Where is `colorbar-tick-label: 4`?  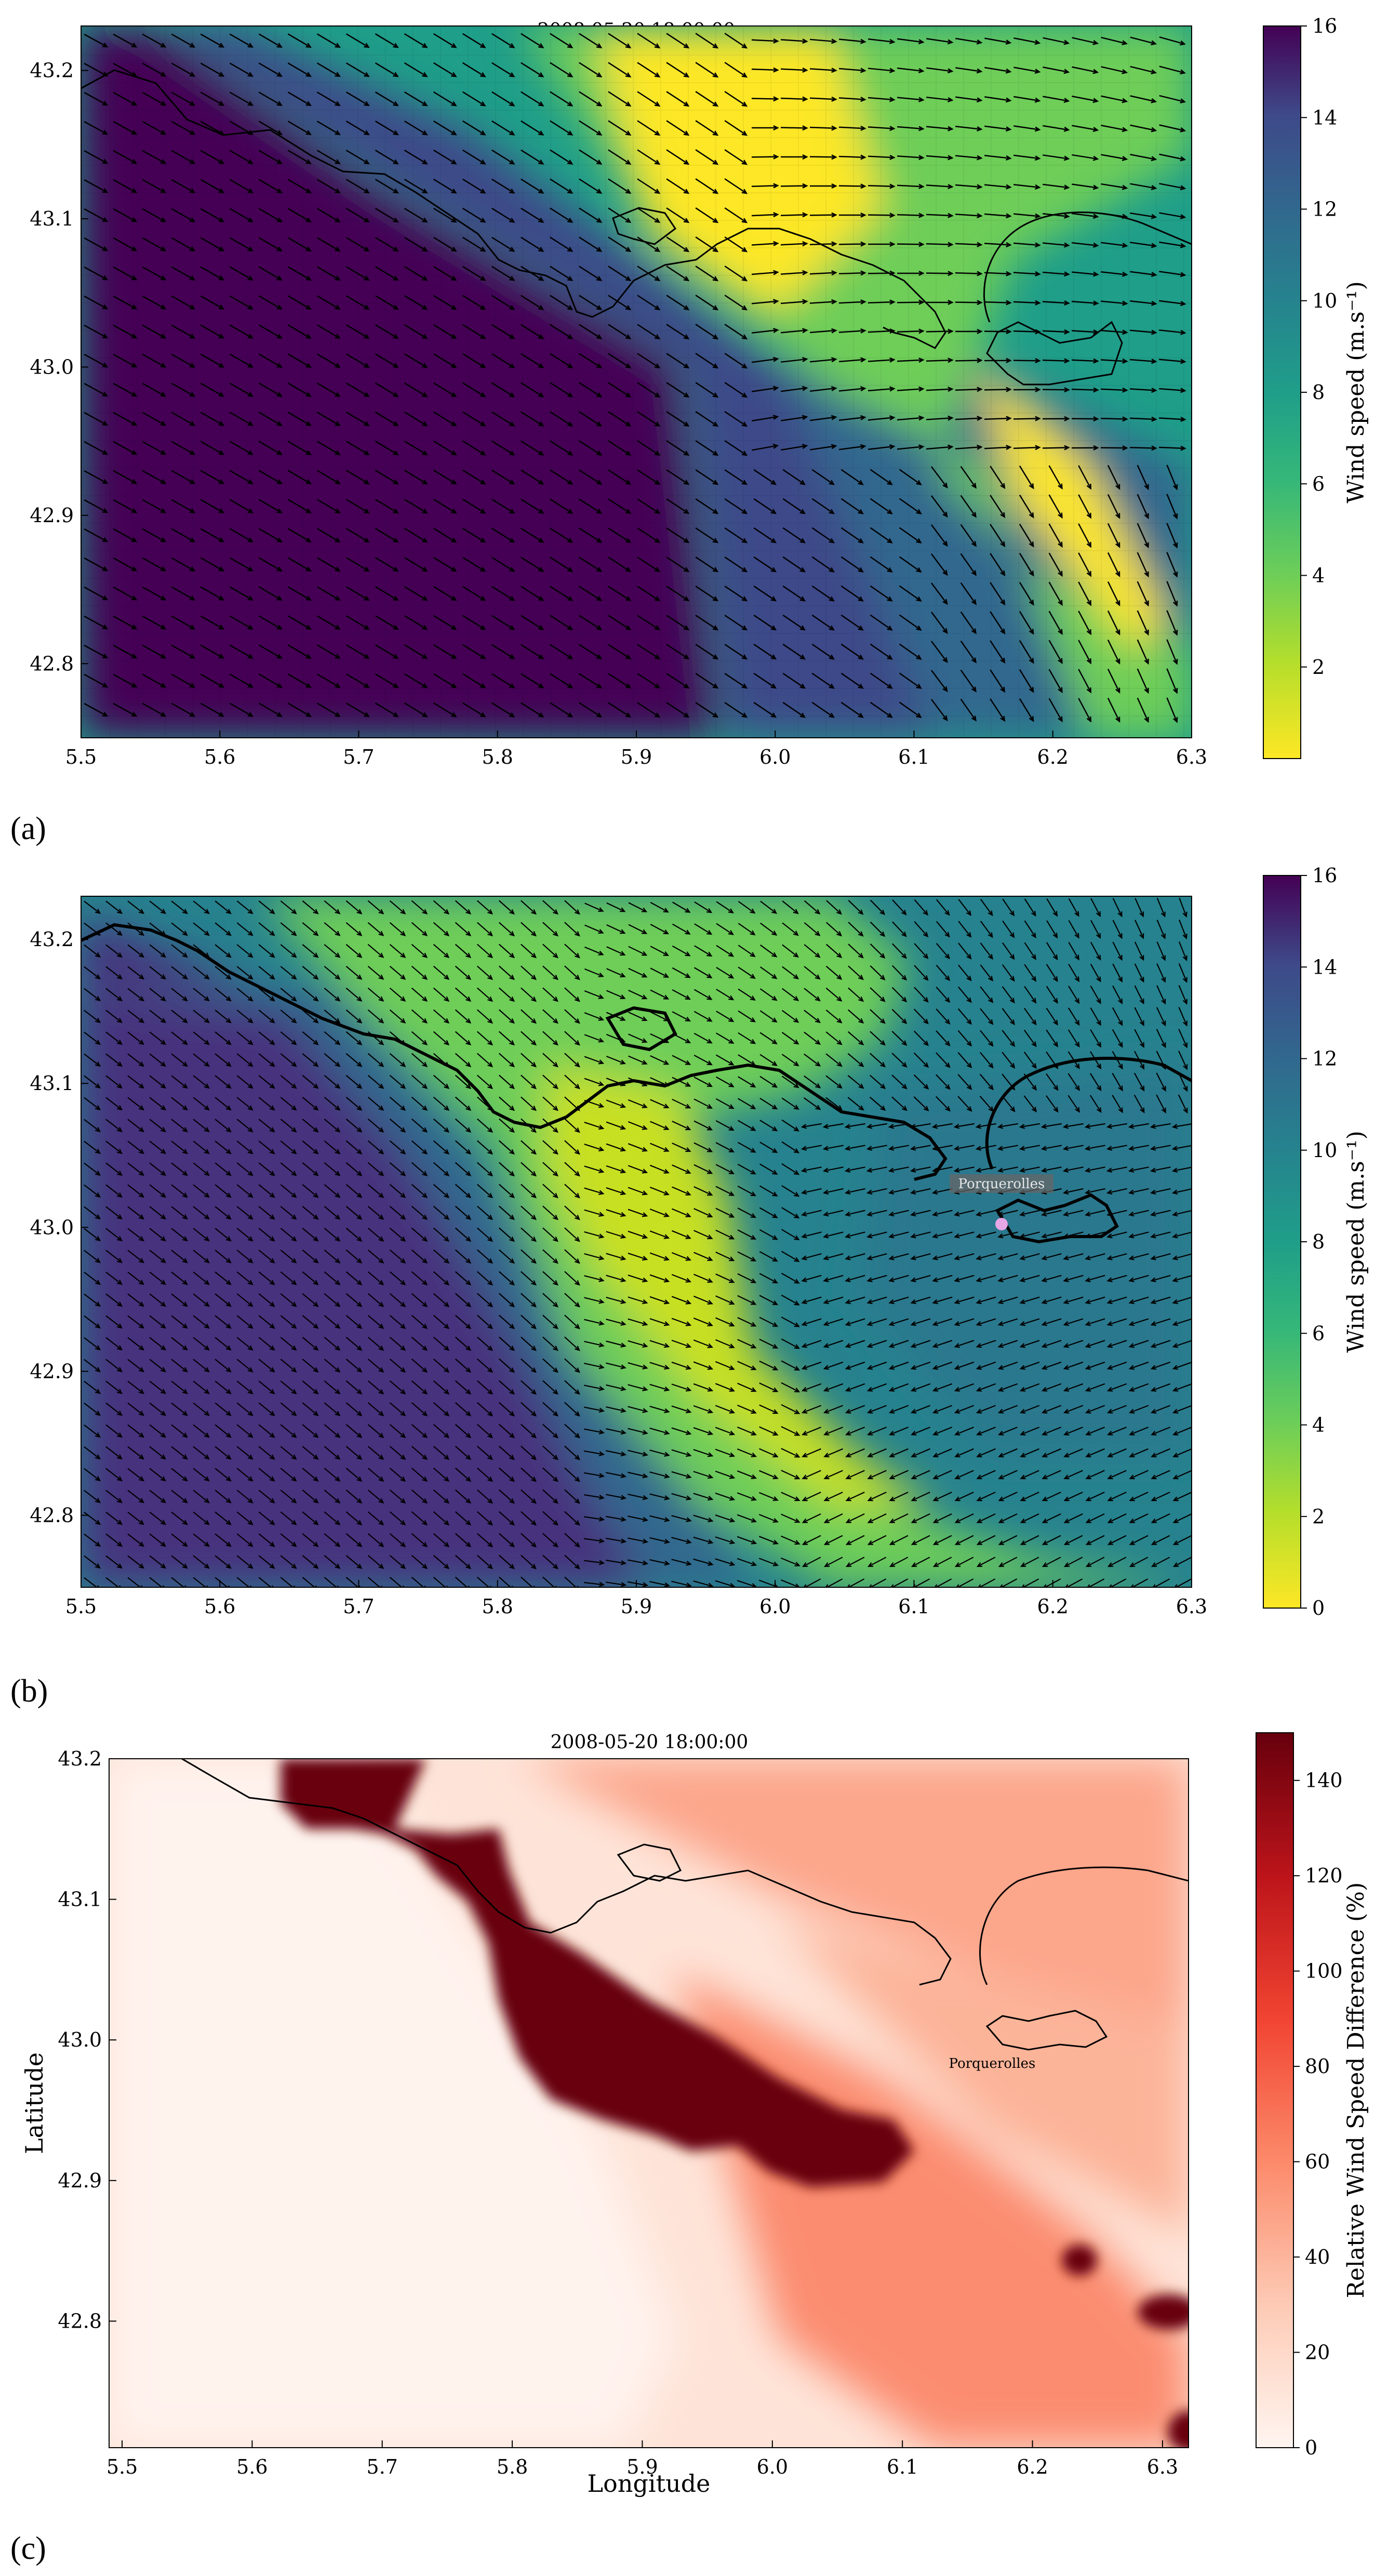 colorbar-tick-label: 4 is located at coordinates (1318, 576).